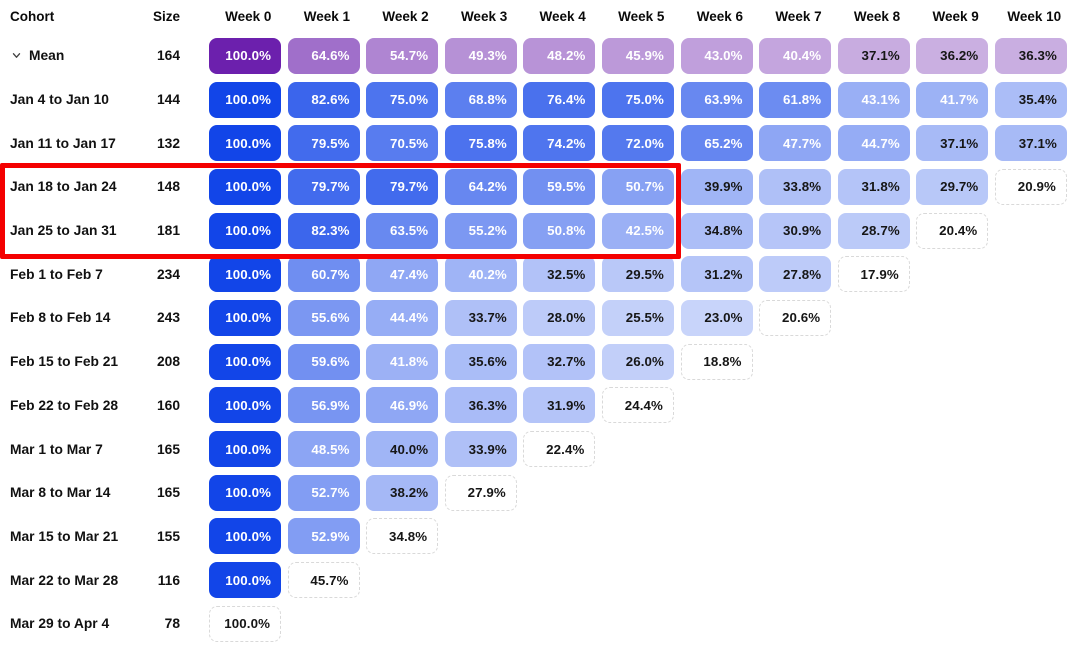  Describe the element at coordinates (716, 186) in the screenshot. I see `retention-cell-week-6: 39.9%` at that location.